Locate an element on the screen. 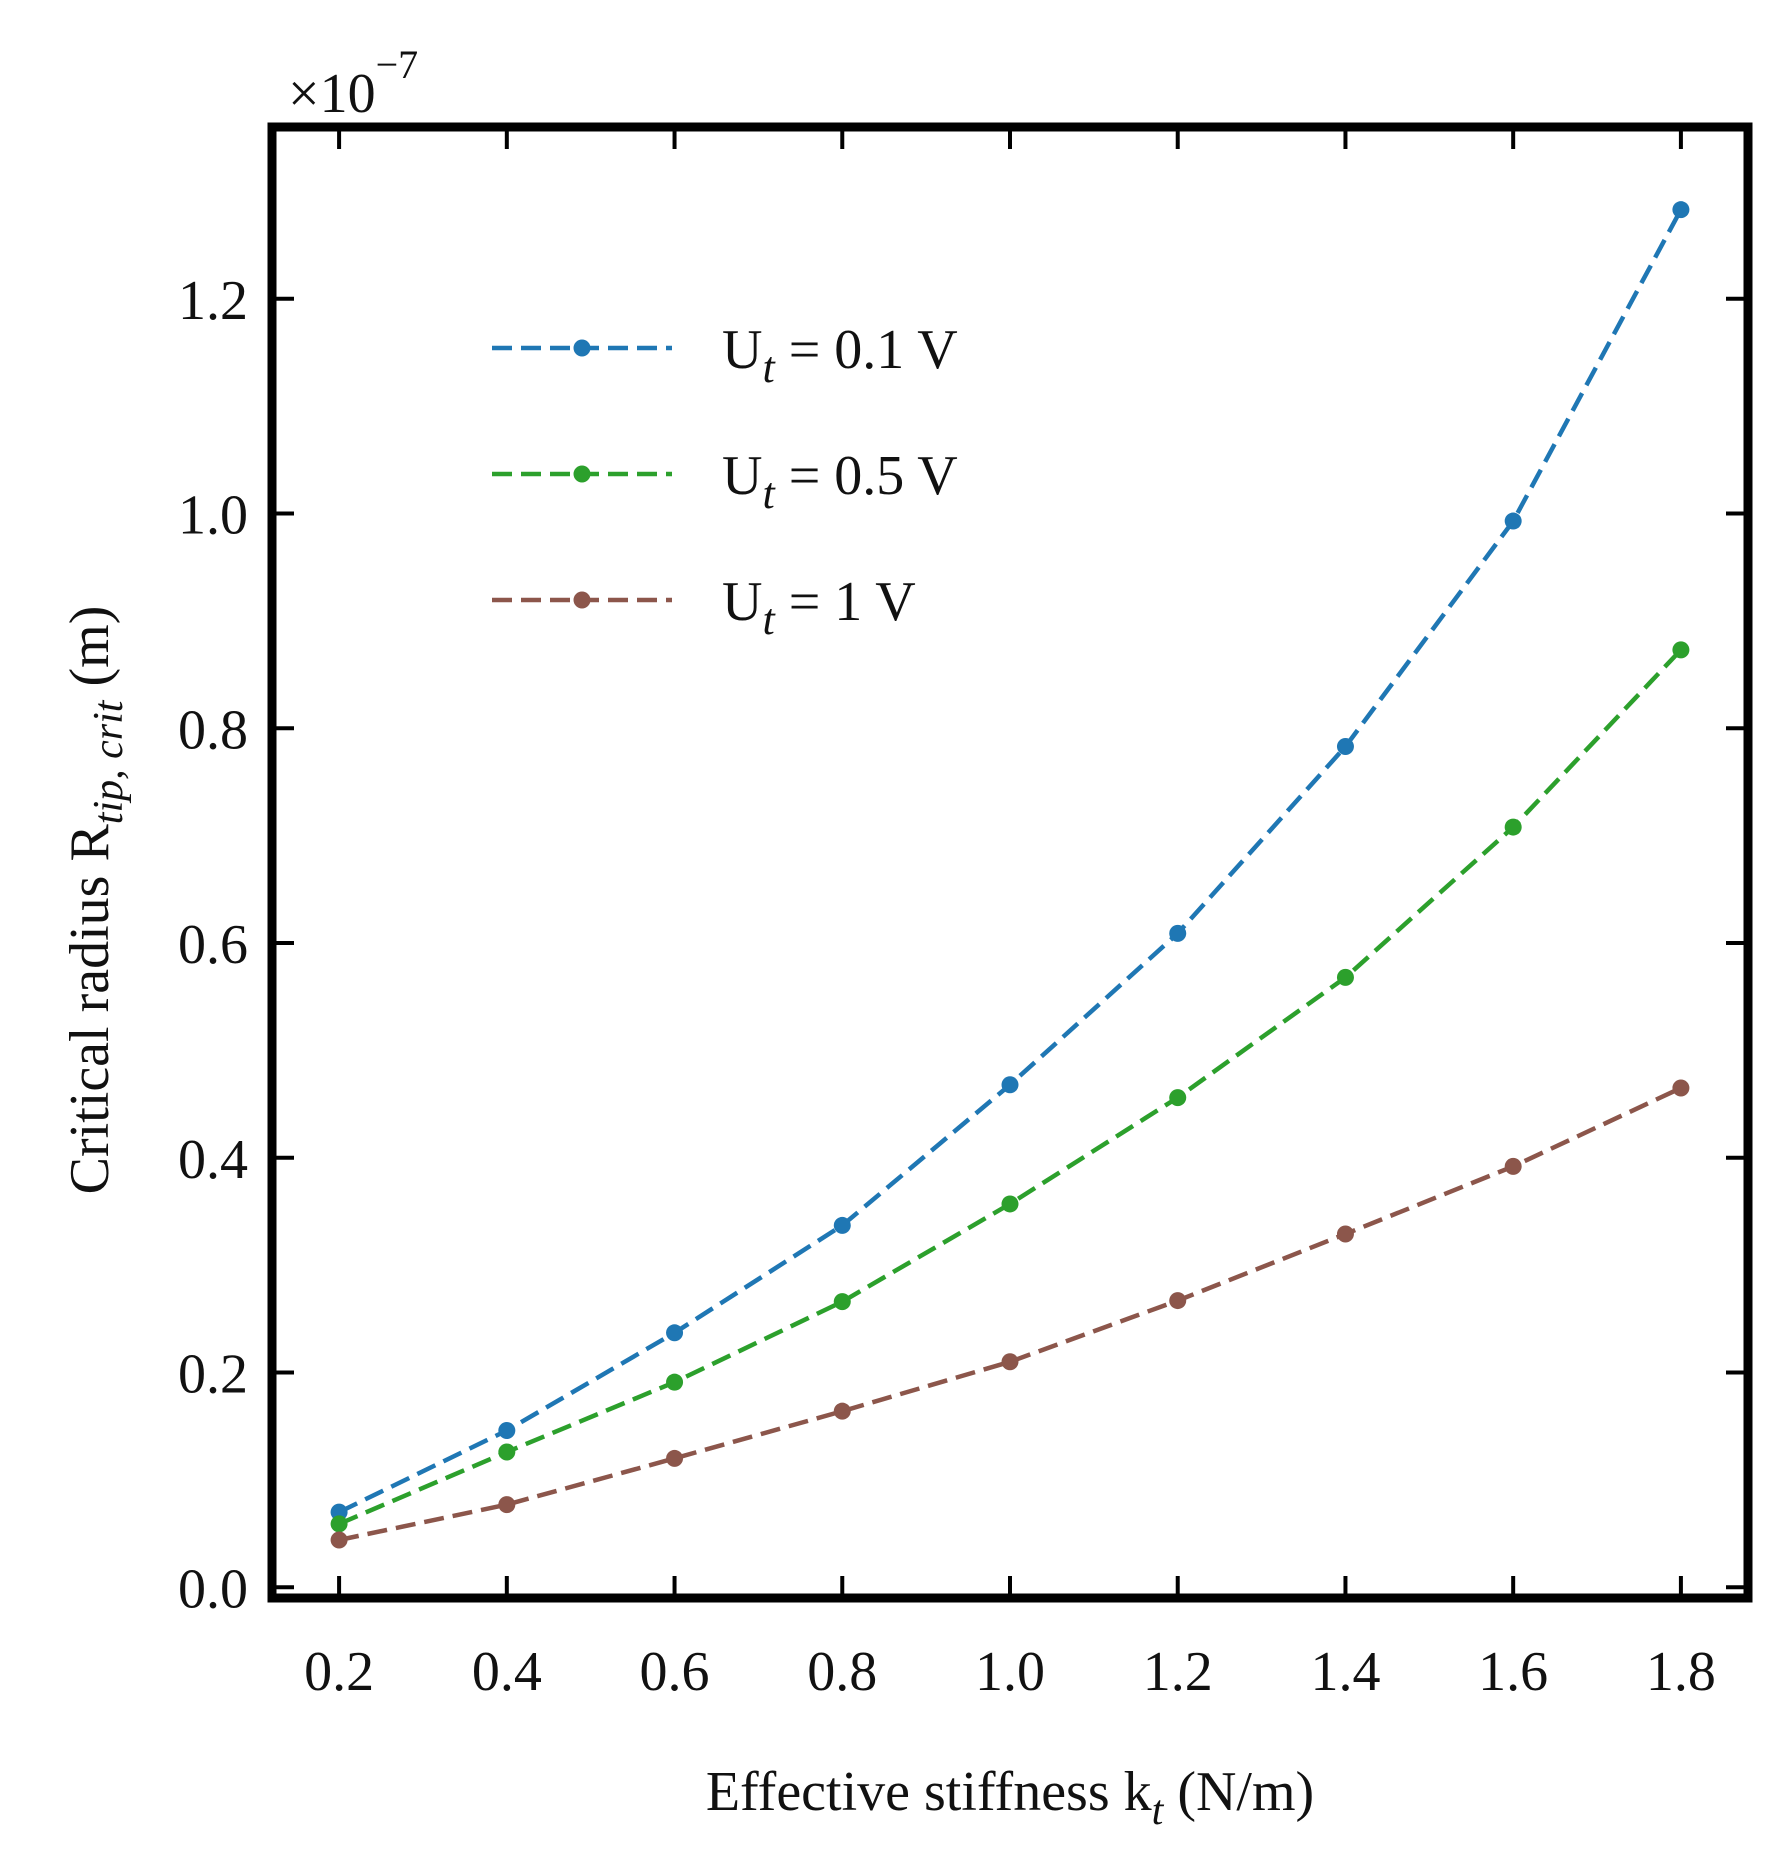 The width and height of the screenshot is (1787, 1851). legend-label: Ut = 1 V is located at coordinates (819, 607).